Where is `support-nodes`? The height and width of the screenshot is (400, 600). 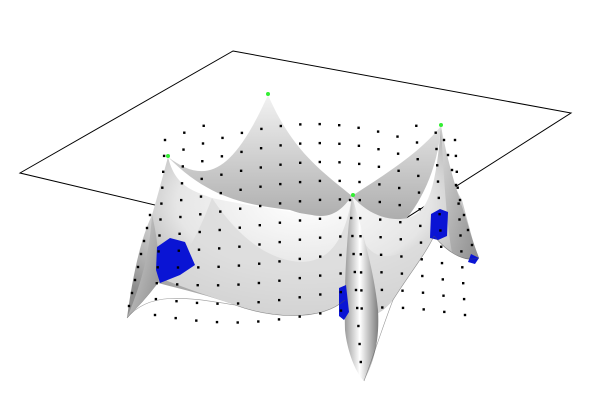 support-nodes is located at coordinates (304, 144).